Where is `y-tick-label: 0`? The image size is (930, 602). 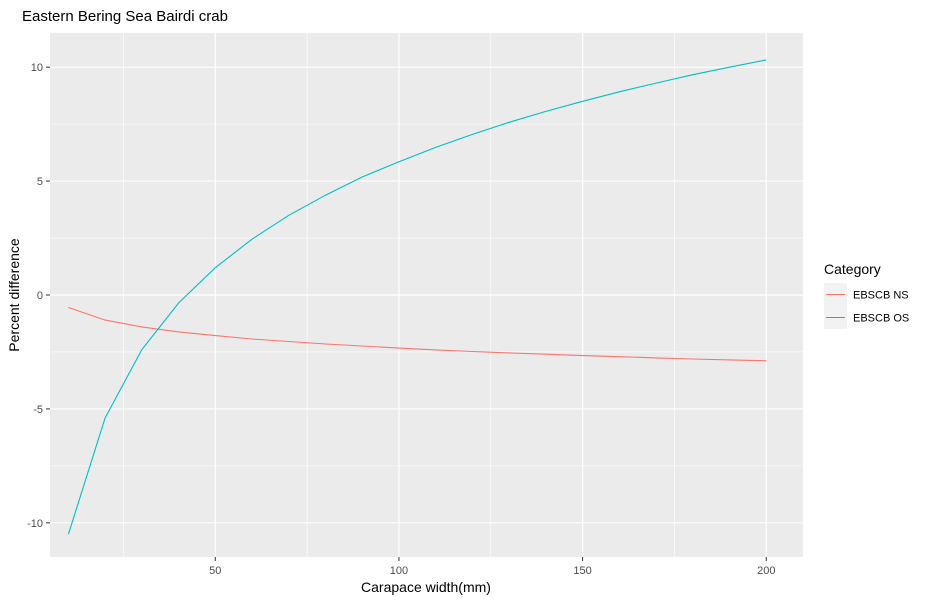 y-tick-label: 0 is located at coordinates (40, 296).